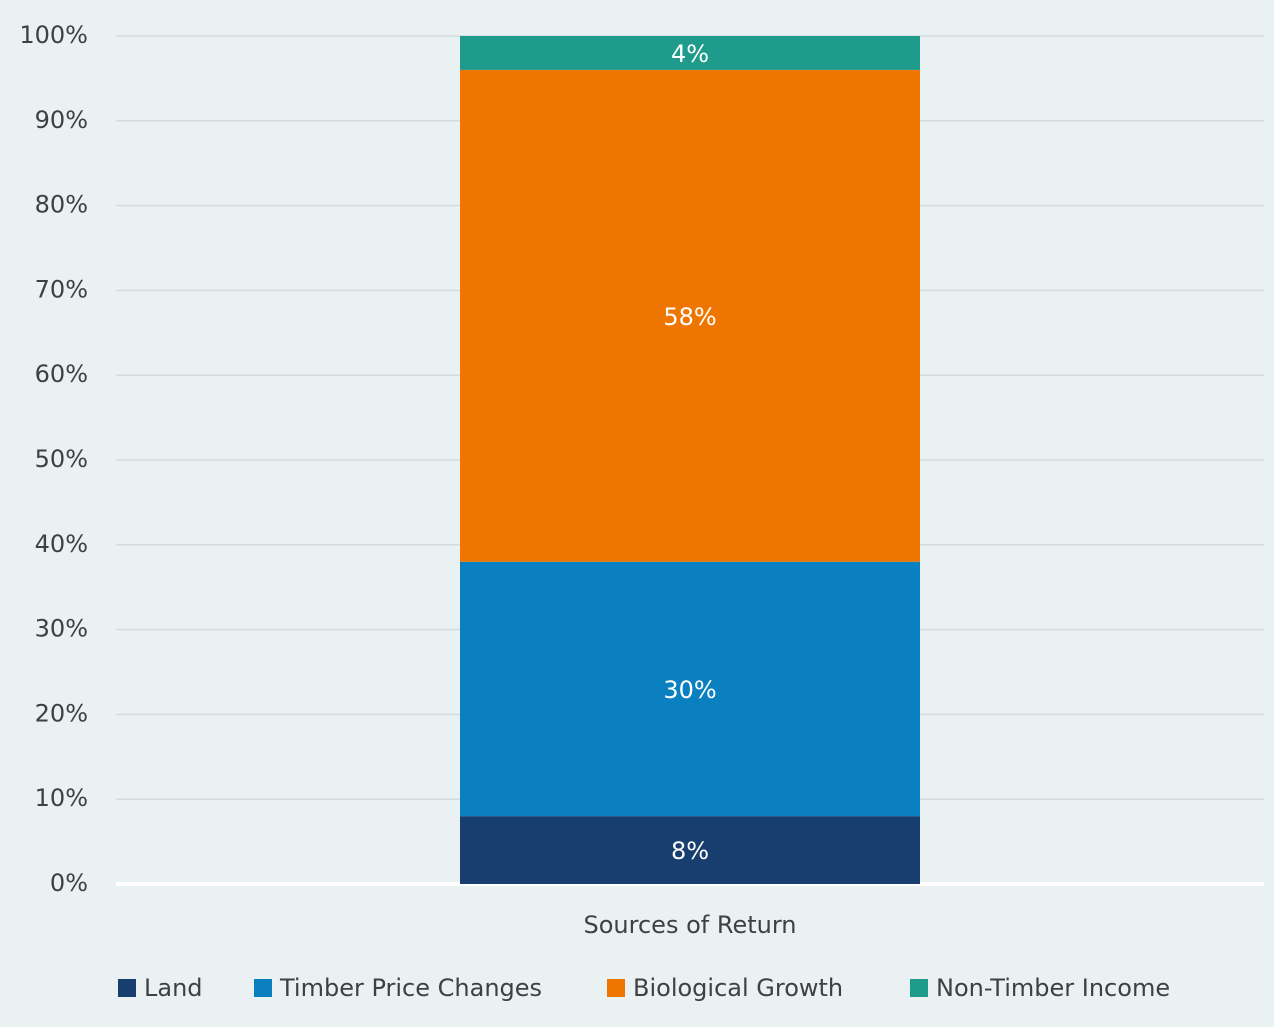 Image resolution: width=1274 pixels, height=1027 pixels. I want to click on y-tick-label: 80%, so click(61, 205).